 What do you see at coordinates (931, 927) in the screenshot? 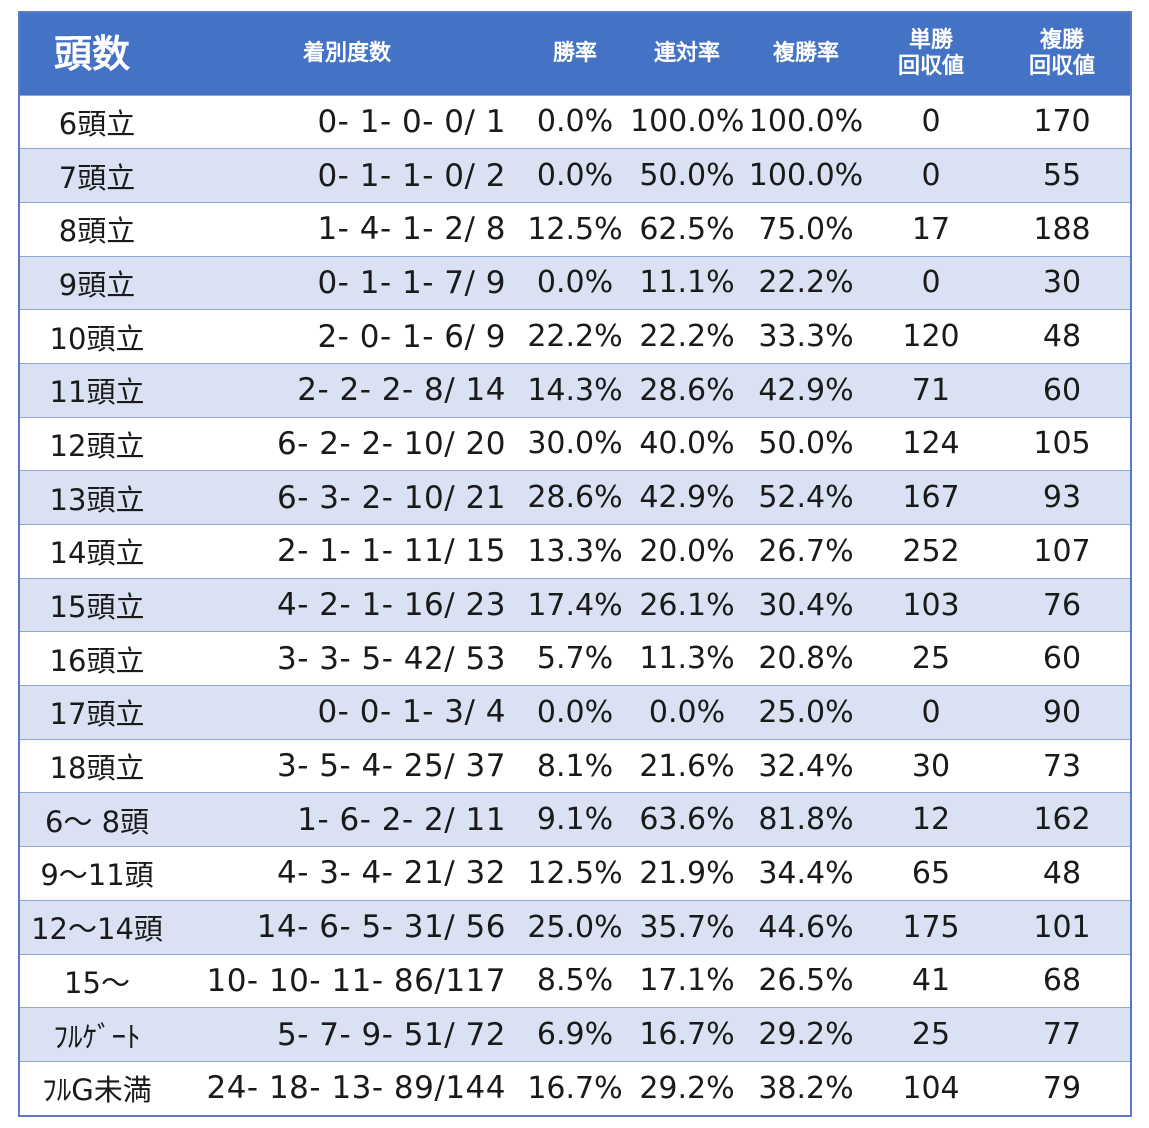
I see `row-tansho-return: 175` at bounding box center [931, 927].